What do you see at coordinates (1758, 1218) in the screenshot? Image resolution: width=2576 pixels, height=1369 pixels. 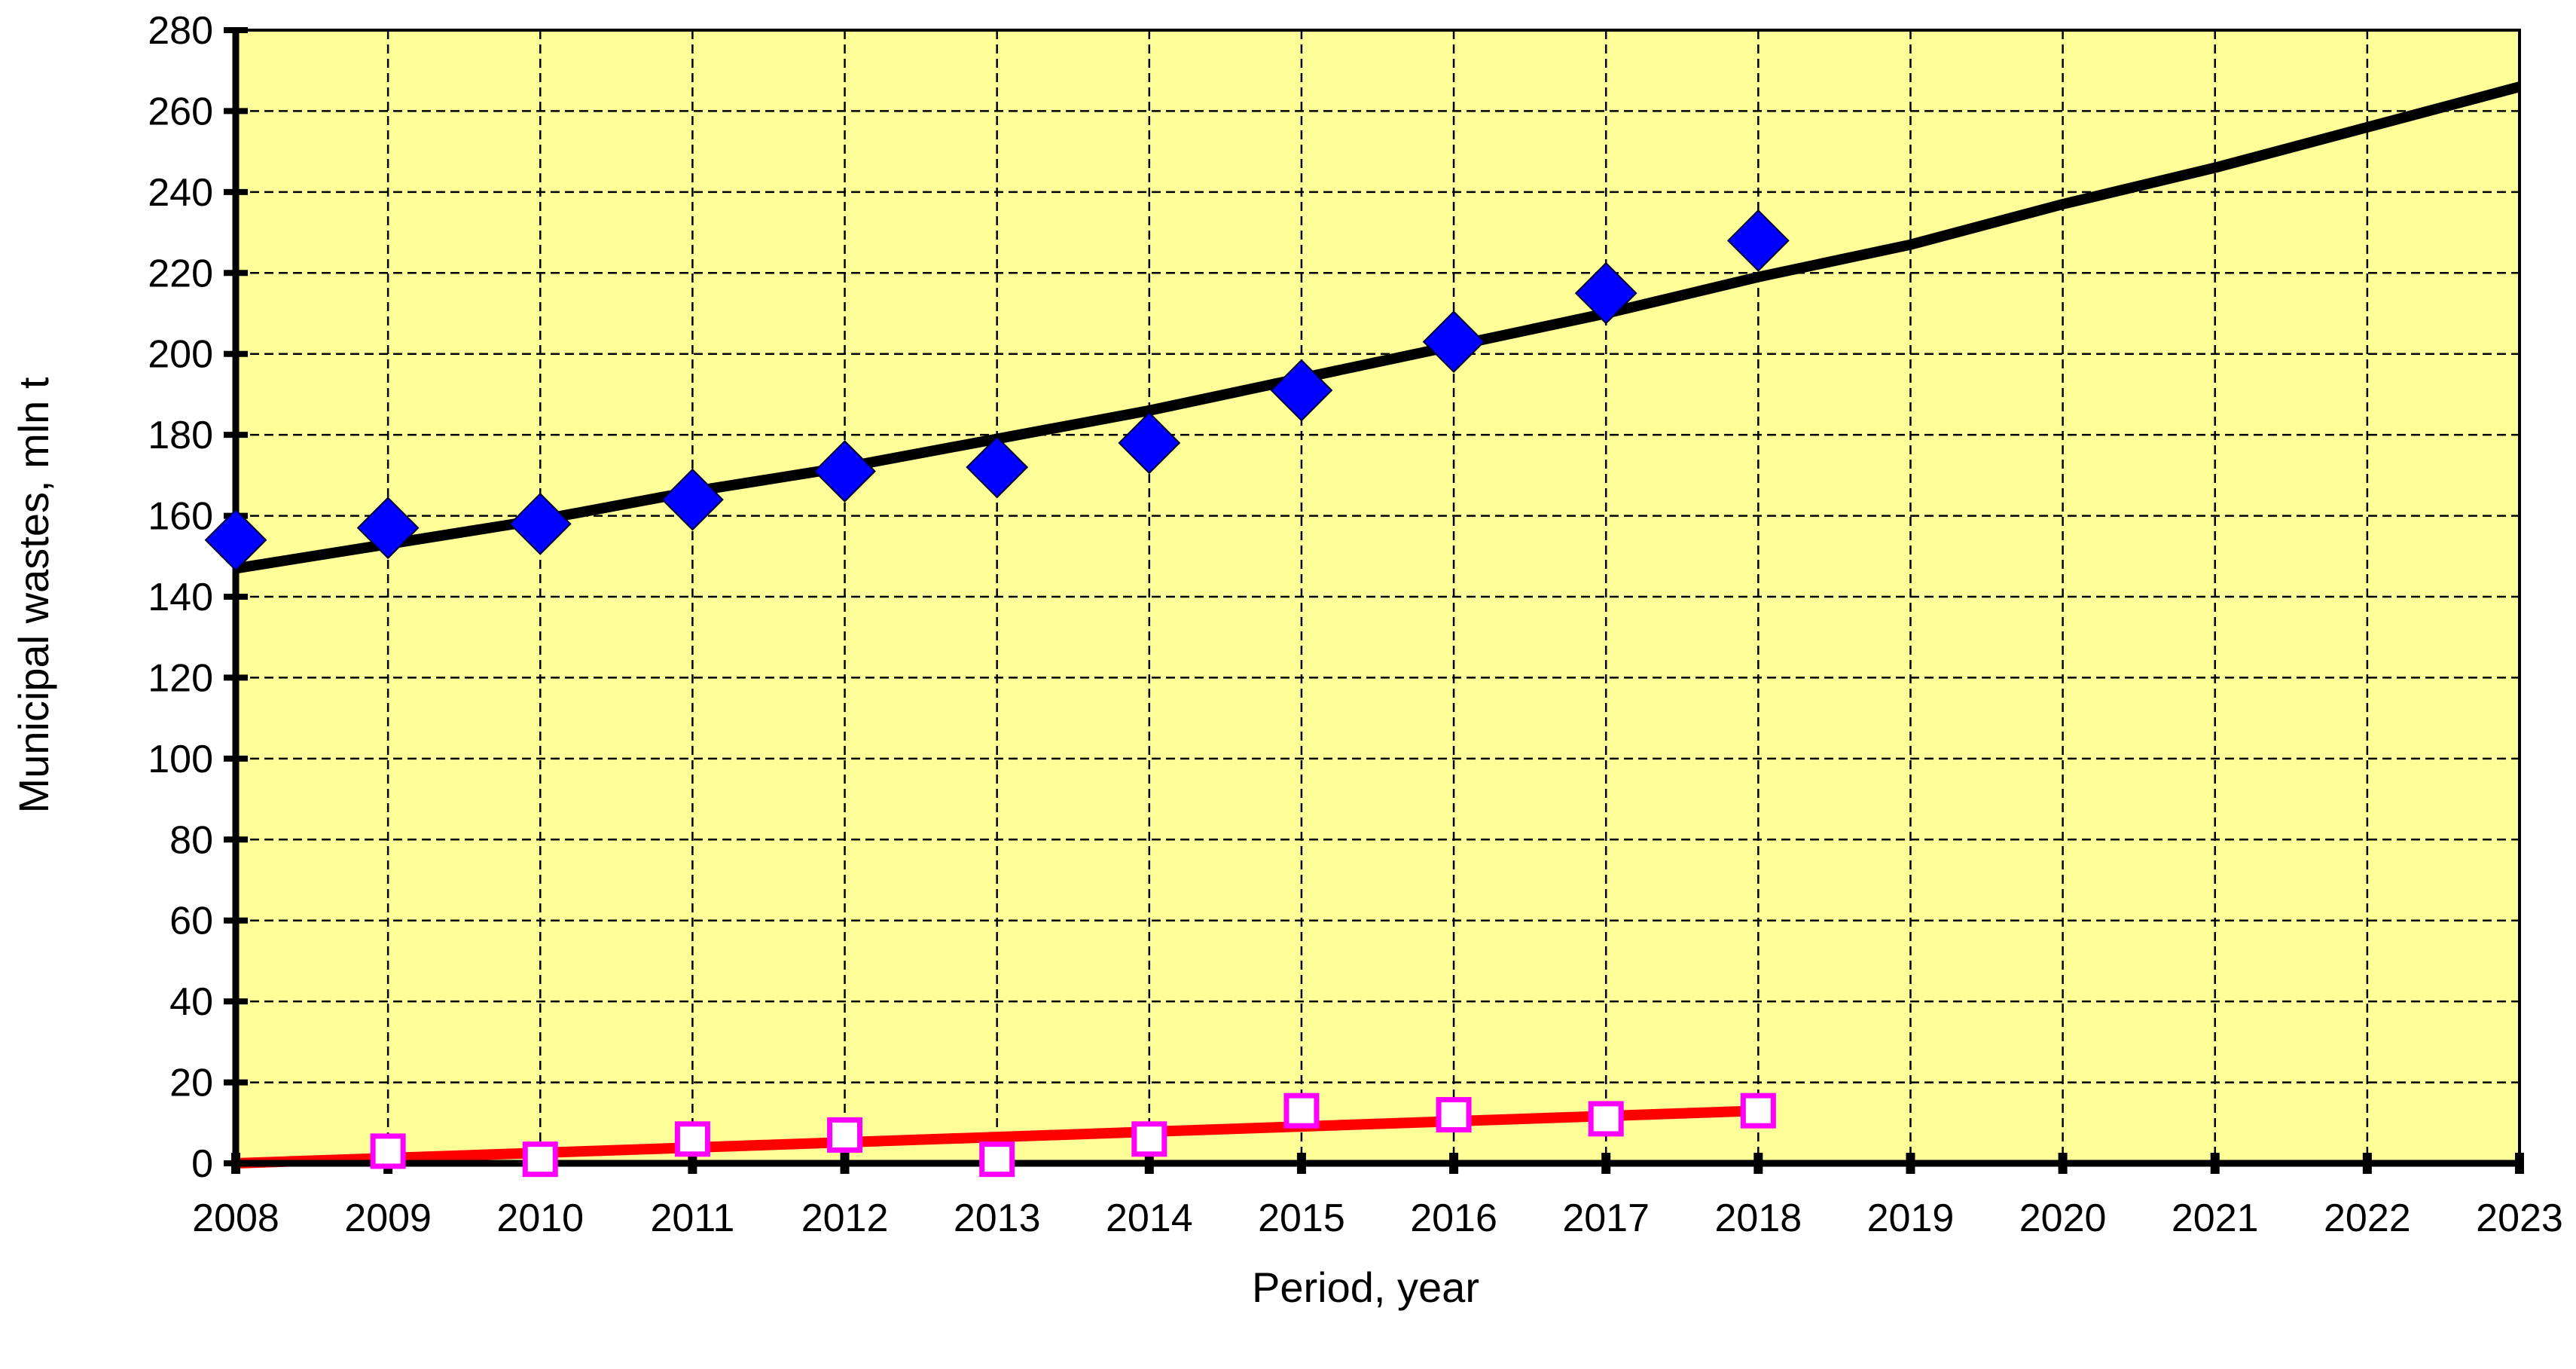 I see `x-tick-label: 2018` at bounding box center [1758, 1218].